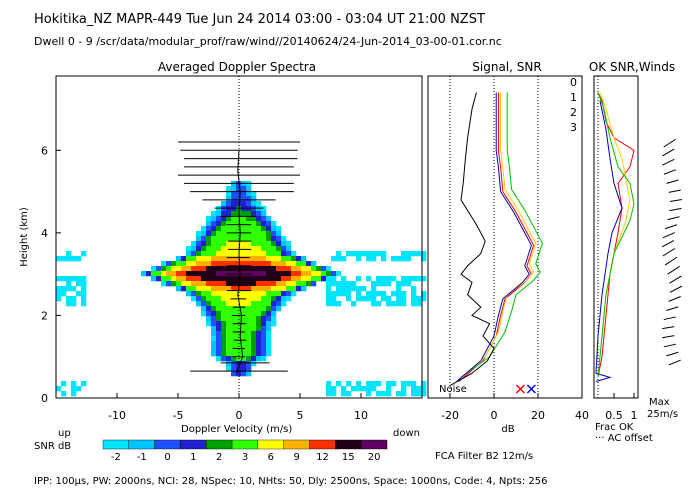 This screenshot has width=700, height=500. I want to click on spectra-xtick-label: 10, so click(361, 415).